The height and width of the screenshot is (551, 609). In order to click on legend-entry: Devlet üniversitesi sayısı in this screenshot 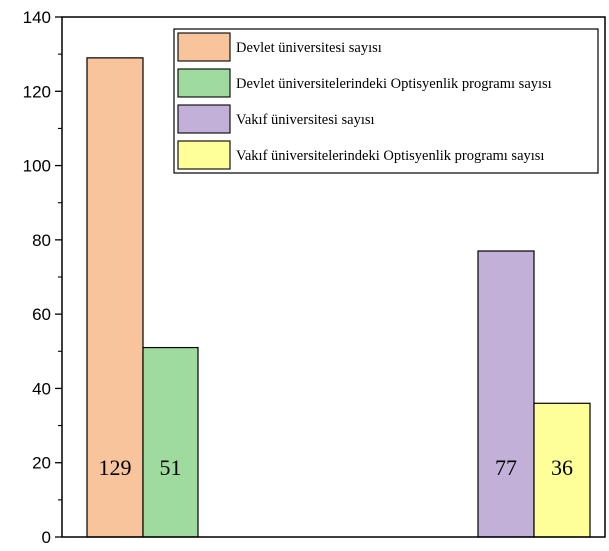, I will do `click(309, 48)`.